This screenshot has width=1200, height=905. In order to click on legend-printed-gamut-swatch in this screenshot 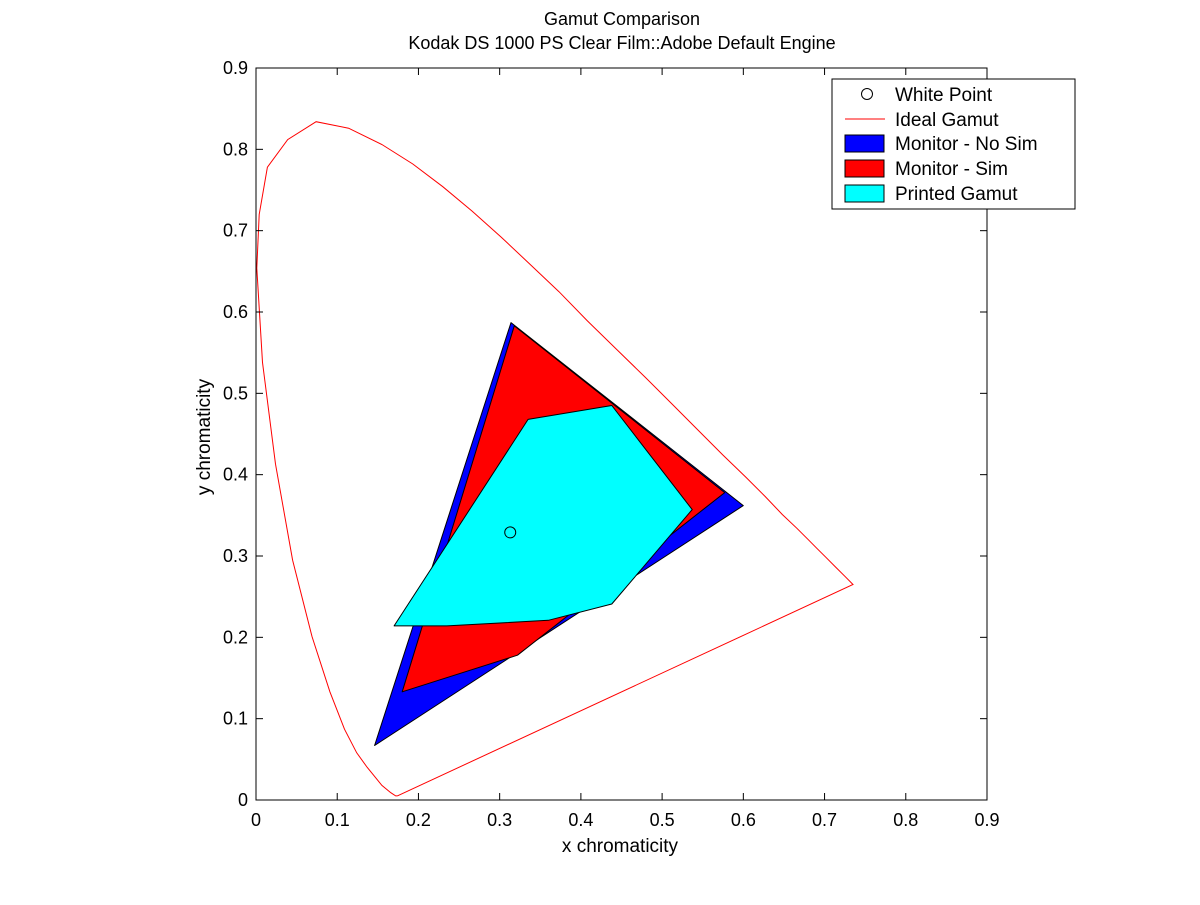, I will do `click(864, 193)`.